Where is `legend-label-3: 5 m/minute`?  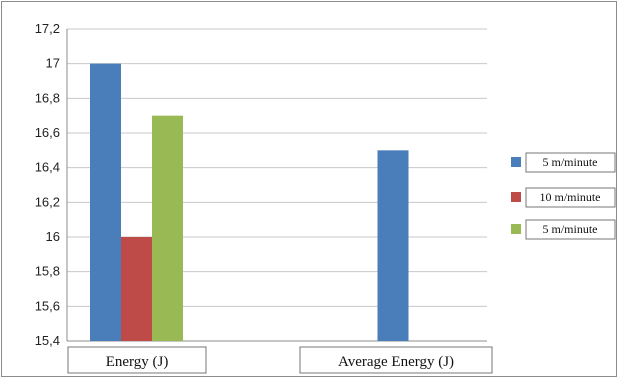 legend-label-3: 5 m/minute is located at coordinates (570, 229).